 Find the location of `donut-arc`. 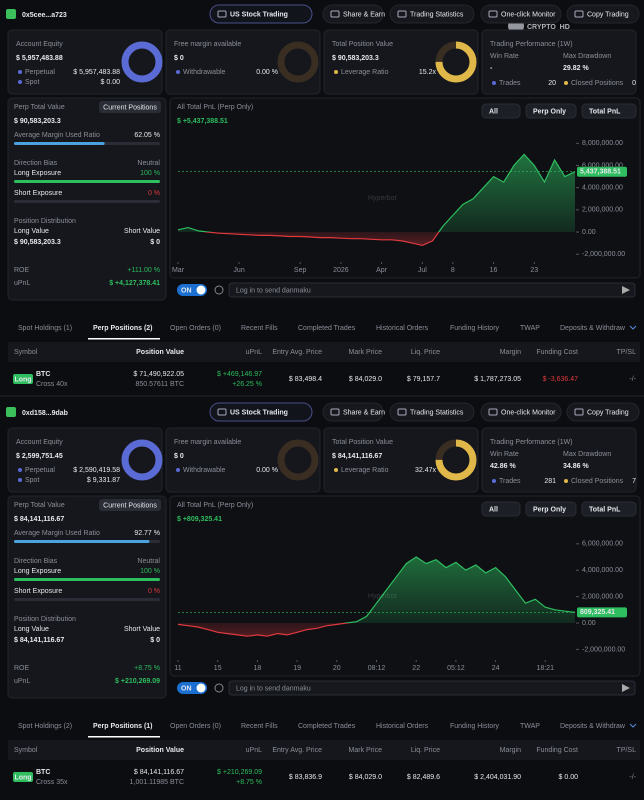

donut-arc is located at coordinates (456, 62).